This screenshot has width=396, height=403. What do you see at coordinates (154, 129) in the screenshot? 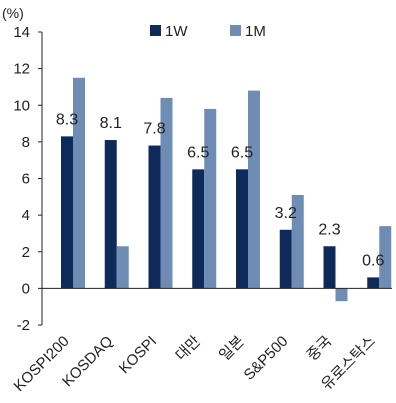
I see `data-label: 7.8` at bounding box center [154, 129].